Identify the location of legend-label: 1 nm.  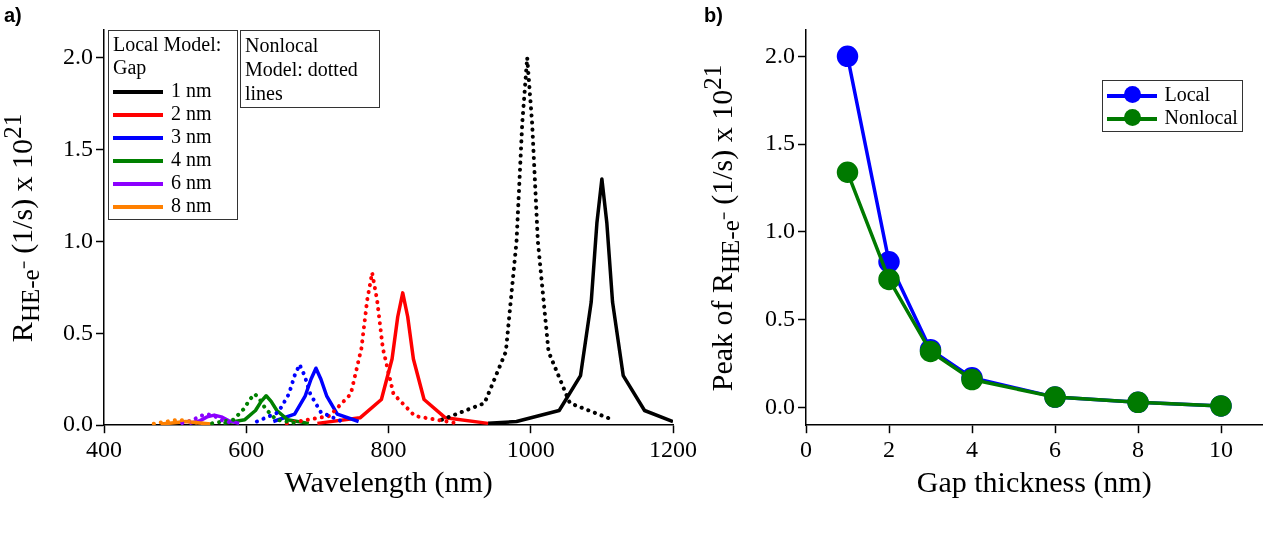
(191, 90).